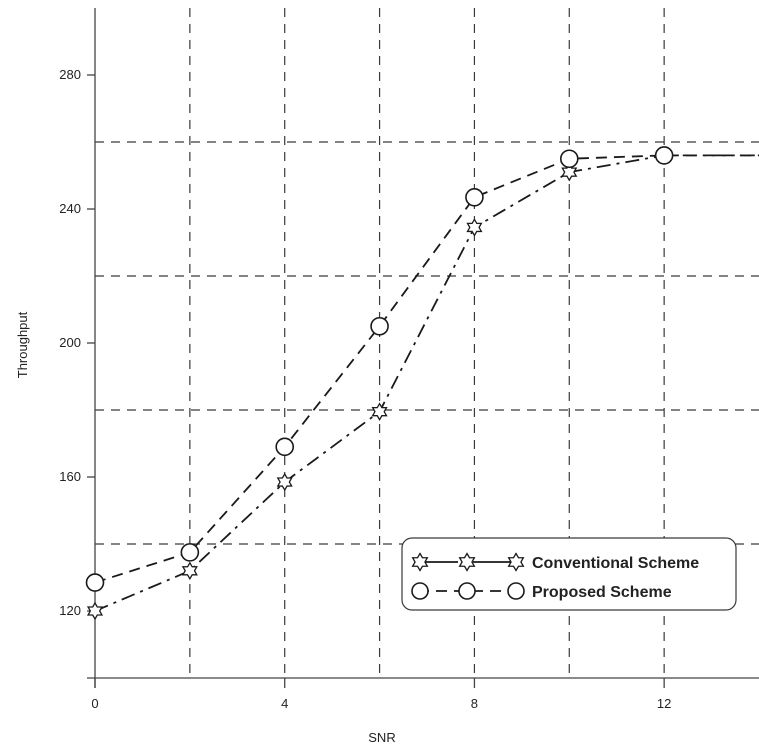 The image size is (759, 751). What do you see at coordinates (569, 574) in the screenshot?
I see `legend: Conventional Scheme Proposed Scheme` at bounding box center [569, 574].